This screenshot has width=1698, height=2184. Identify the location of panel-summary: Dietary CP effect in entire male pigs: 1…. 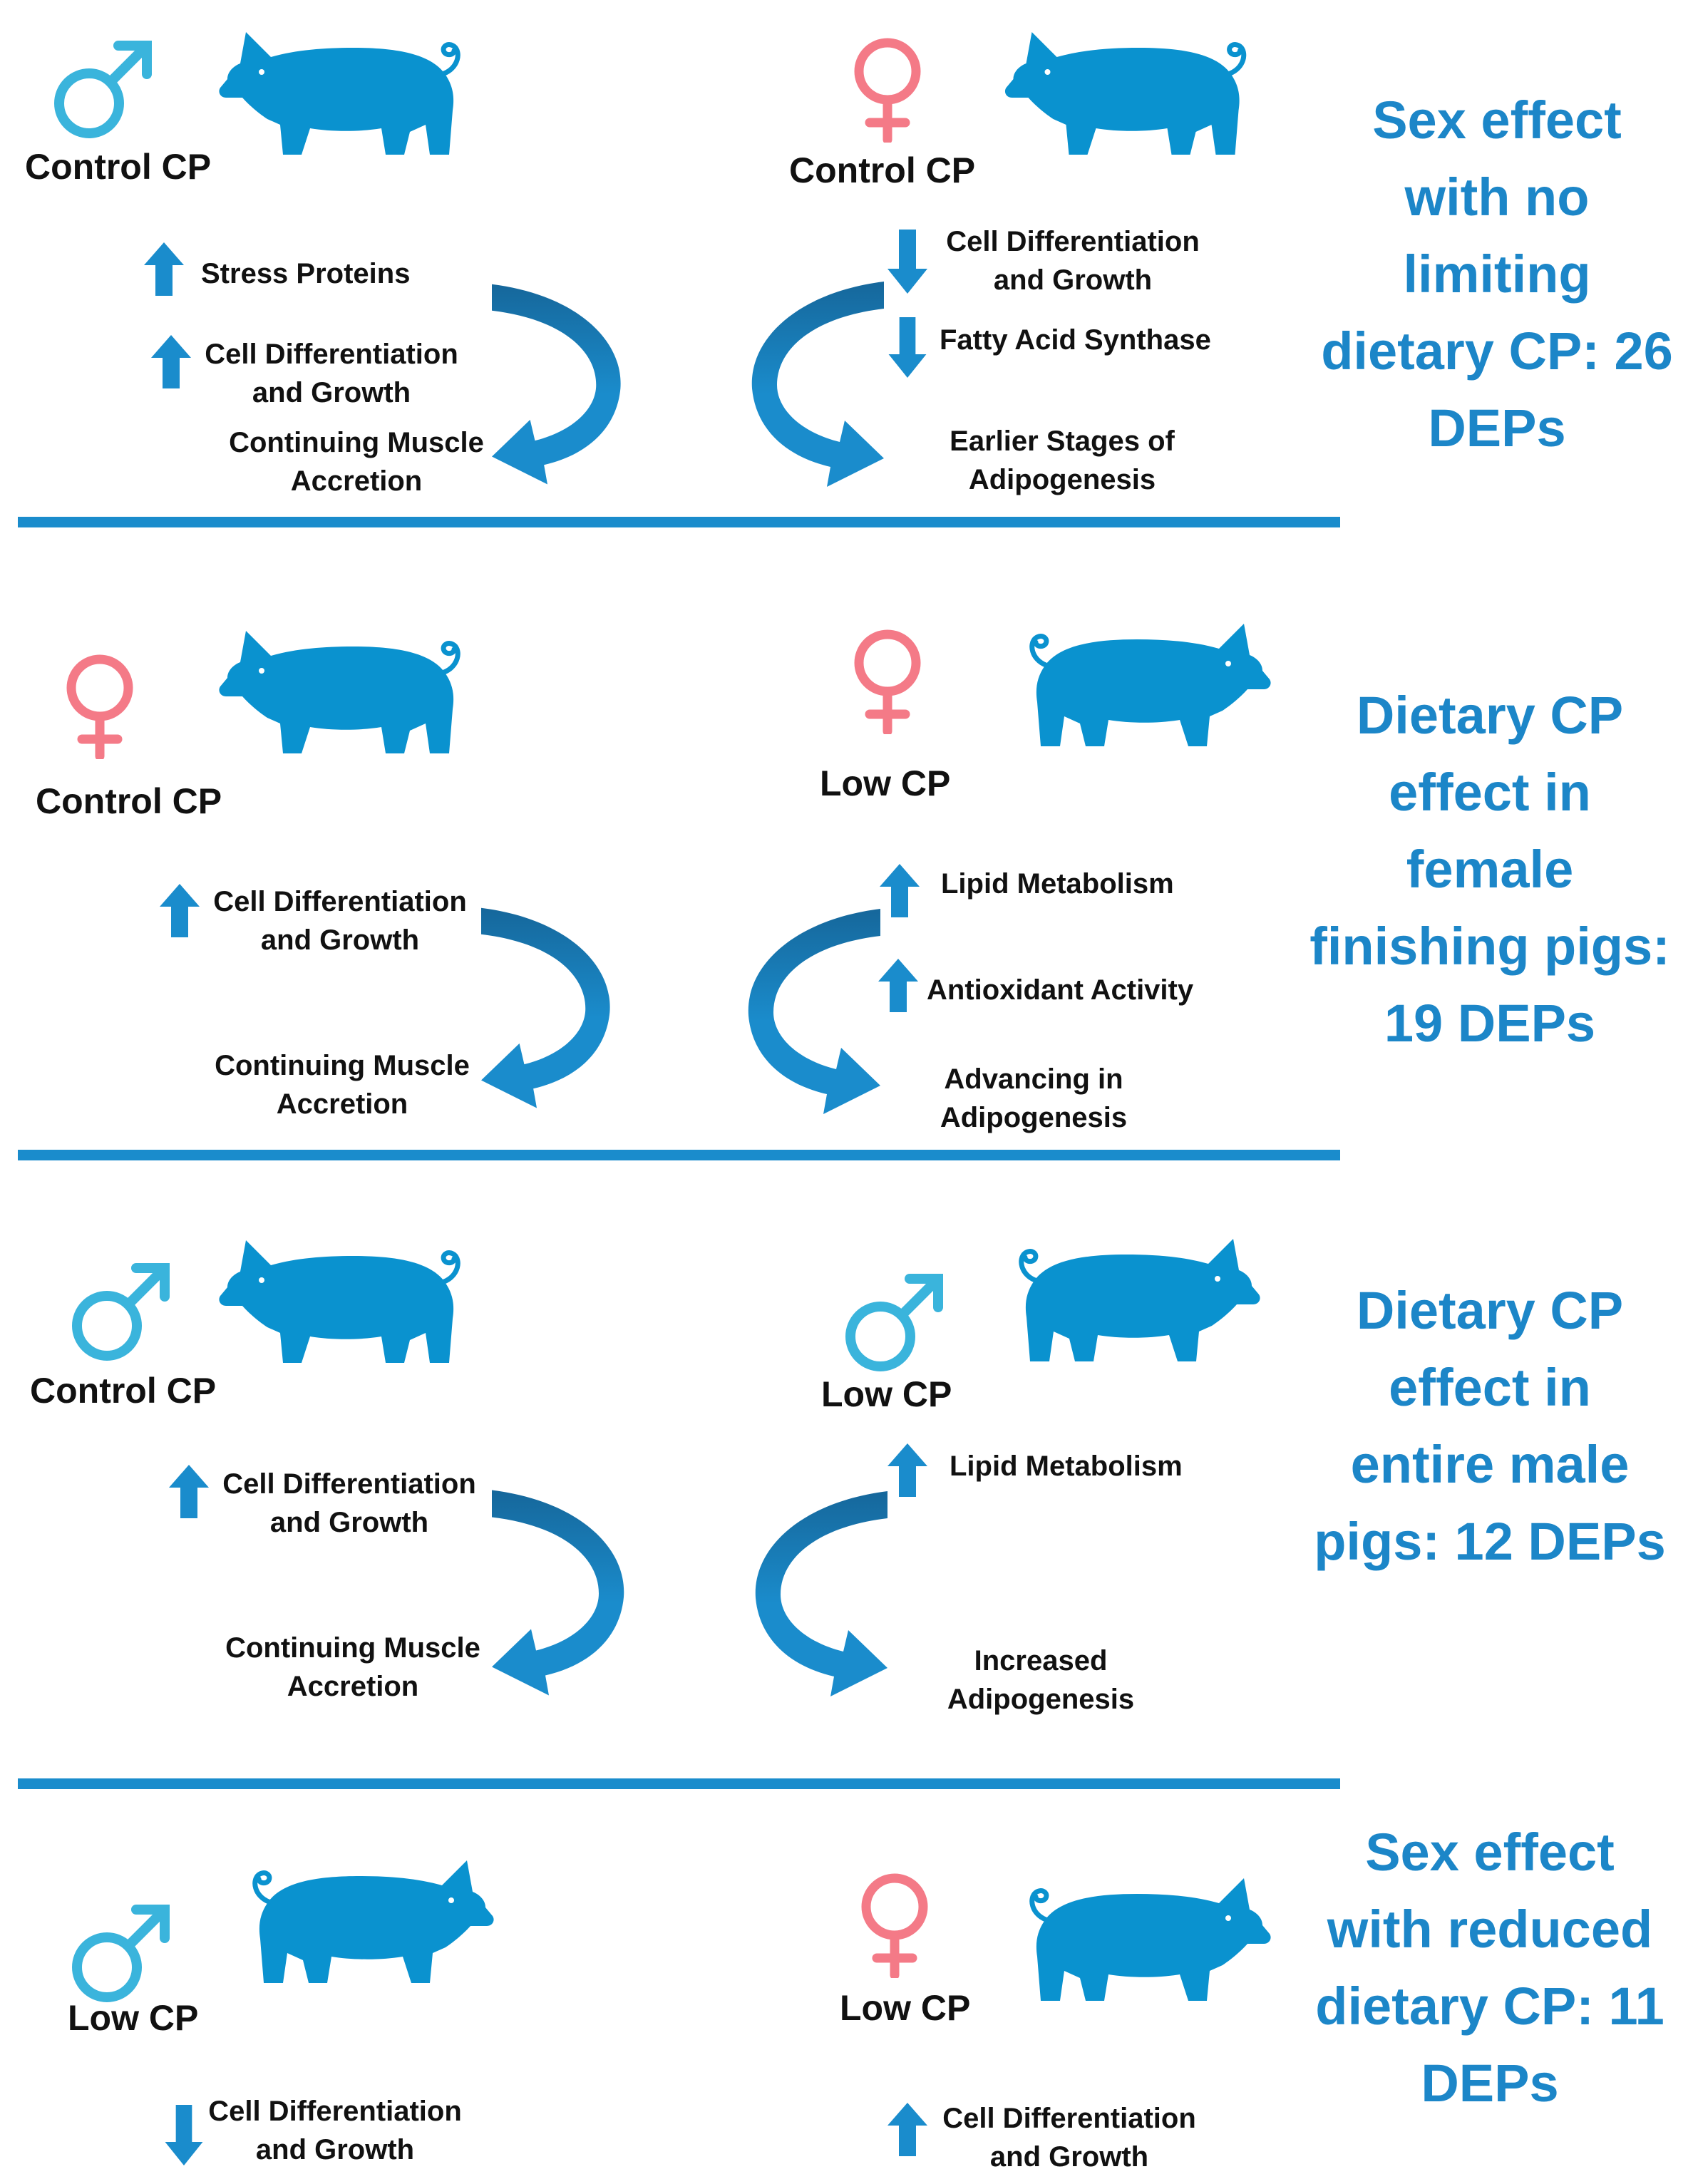
(1490, 1426).